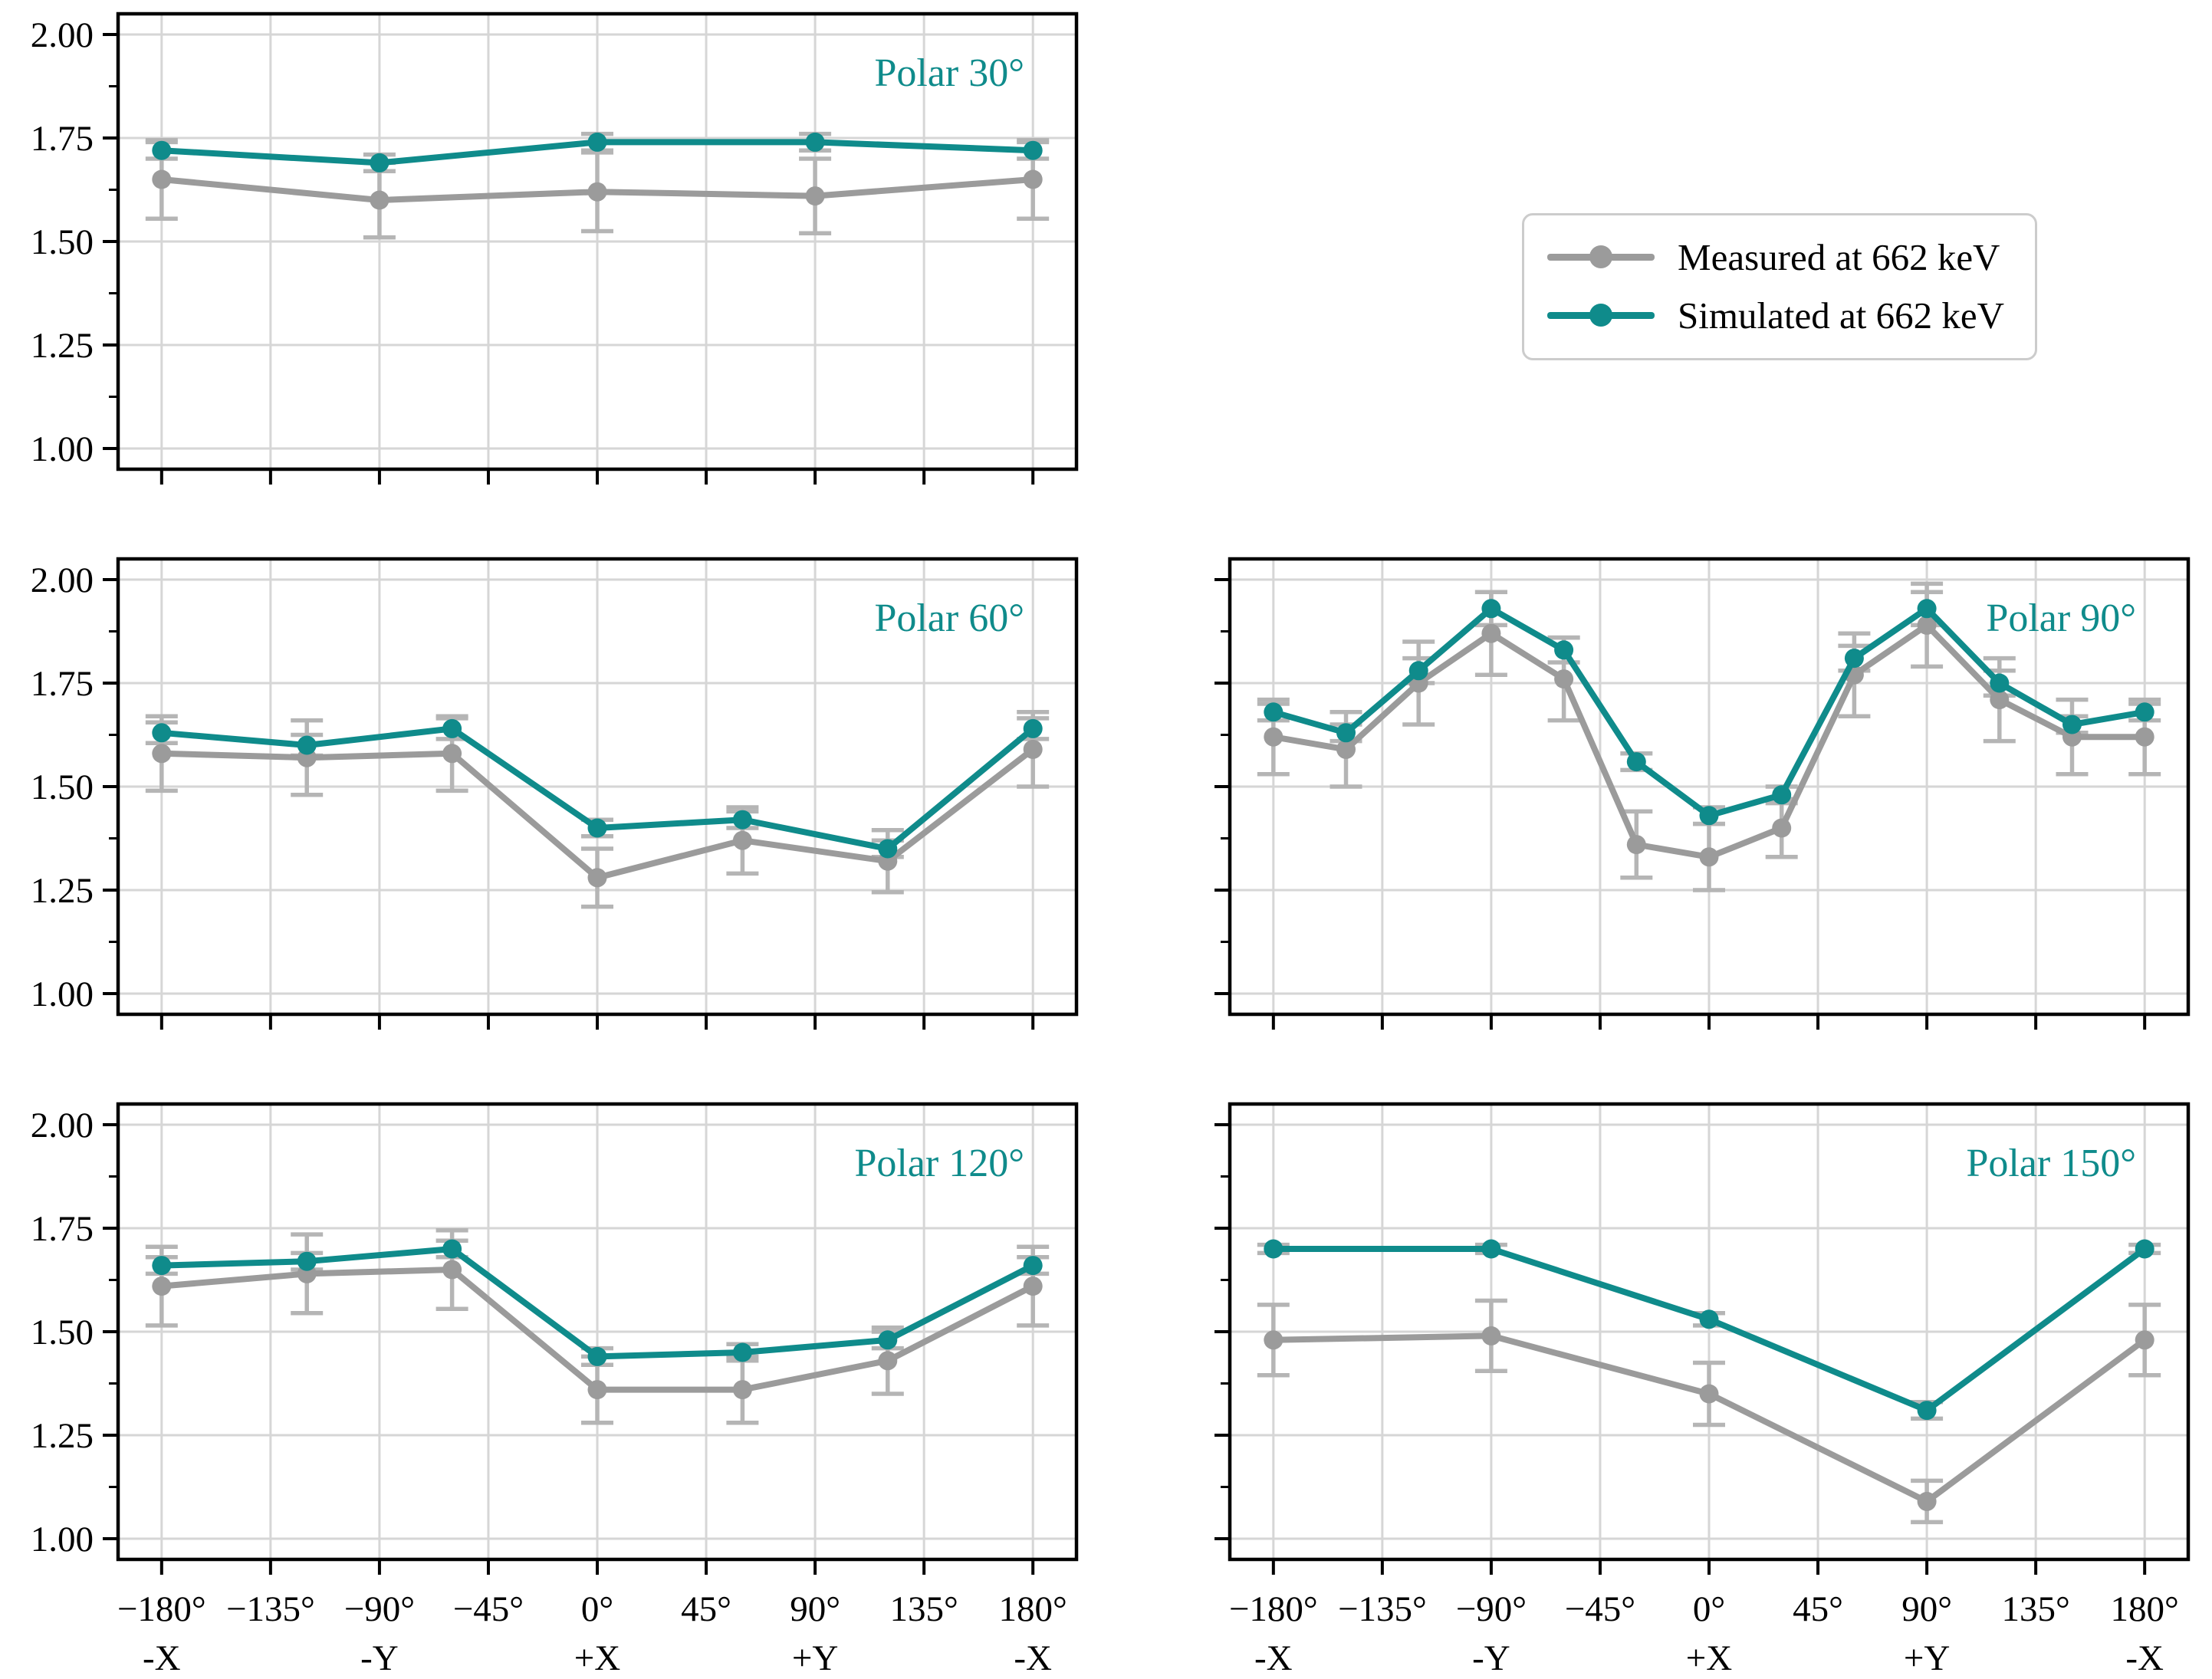  What do you see at coordinates (62, 580) in the screenshot?
I see `svg-text: 2.00` at bounding box center [62, 580].